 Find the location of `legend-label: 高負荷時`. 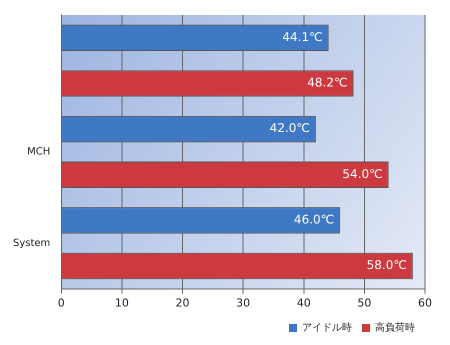

legend-label: 高負荷時 is located at coordinates (395, 328).